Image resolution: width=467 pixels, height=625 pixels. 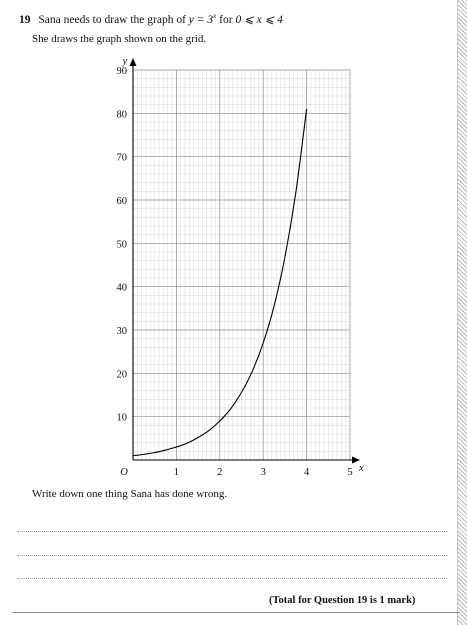 I want to click on question-domain: 0 ⩽ x ⩽ 4, so click(x=259, y=20).